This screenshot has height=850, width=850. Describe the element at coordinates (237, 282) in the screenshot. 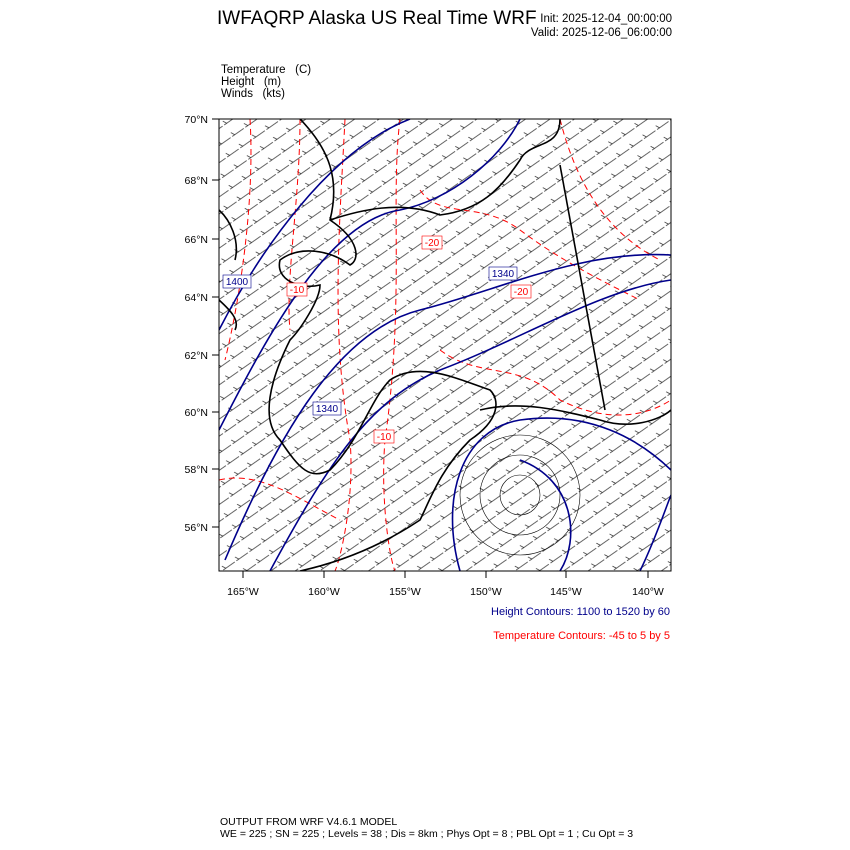

I see `height-contour-label: 1400` at that location.